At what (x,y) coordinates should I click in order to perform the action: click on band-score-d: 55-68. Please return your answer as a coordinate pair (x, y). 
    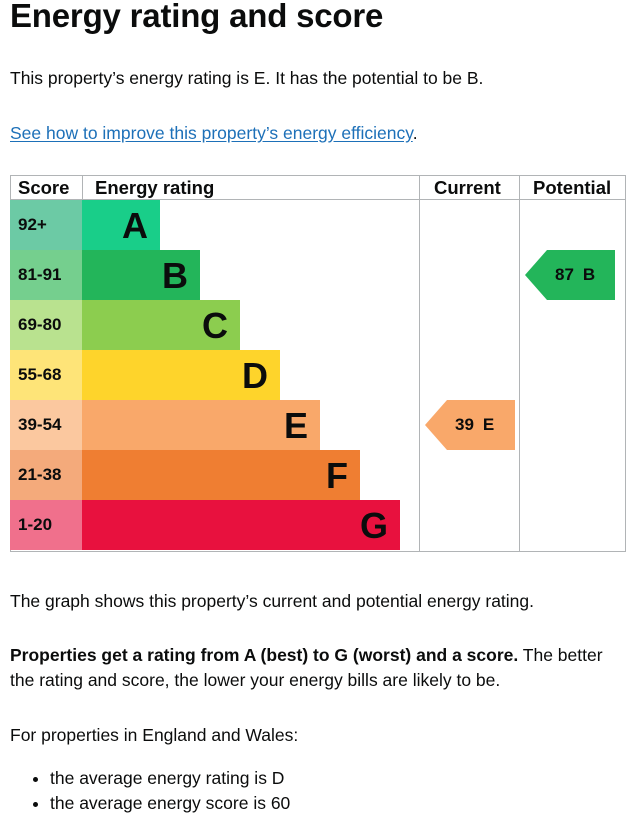
    Looking at the image, I should click on (46, 375).